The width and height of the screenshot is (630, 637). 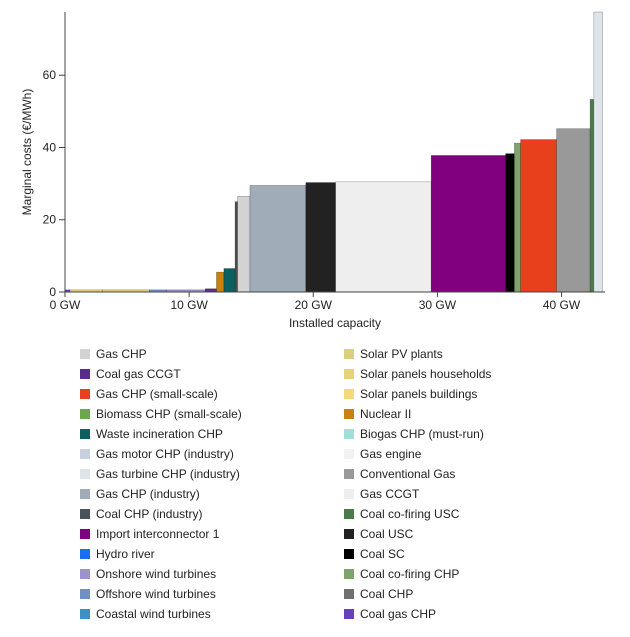 I want to click on legend-item: Coal gas CCGT, so click(x=161, y=374).